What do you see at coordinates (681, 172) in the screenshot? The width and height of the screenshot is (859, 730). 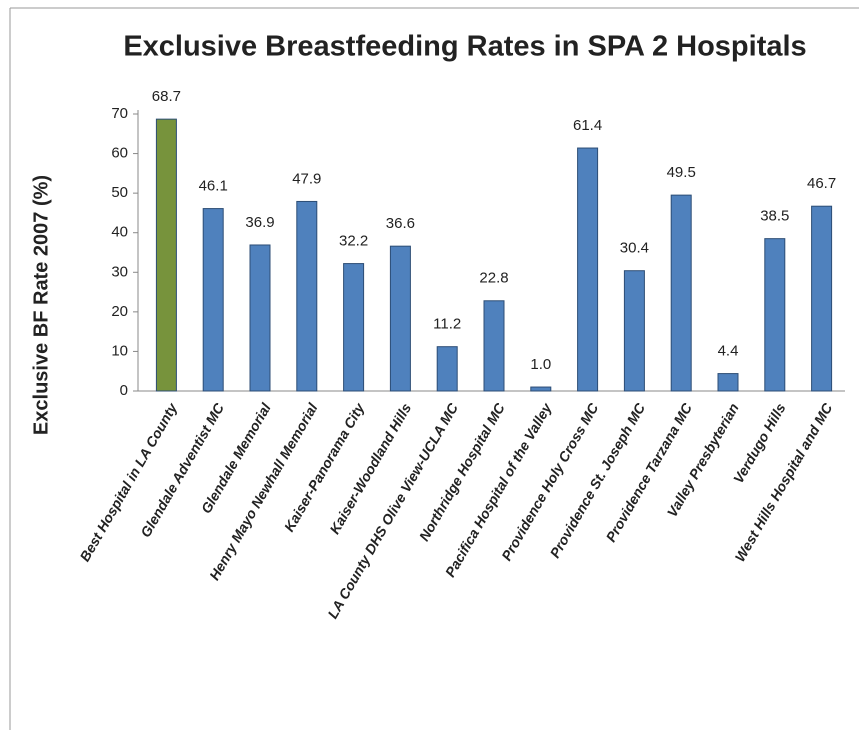 I see `value-label: 49.5` at bounding box center [681, 172].